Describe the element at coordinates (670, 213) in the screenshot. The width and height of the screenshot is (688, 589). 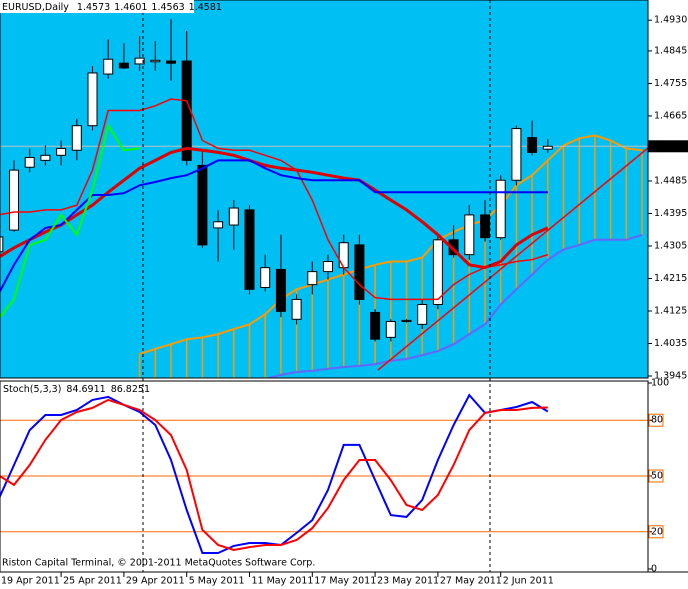
I see `y-tick-label: 1.4395` at that location.